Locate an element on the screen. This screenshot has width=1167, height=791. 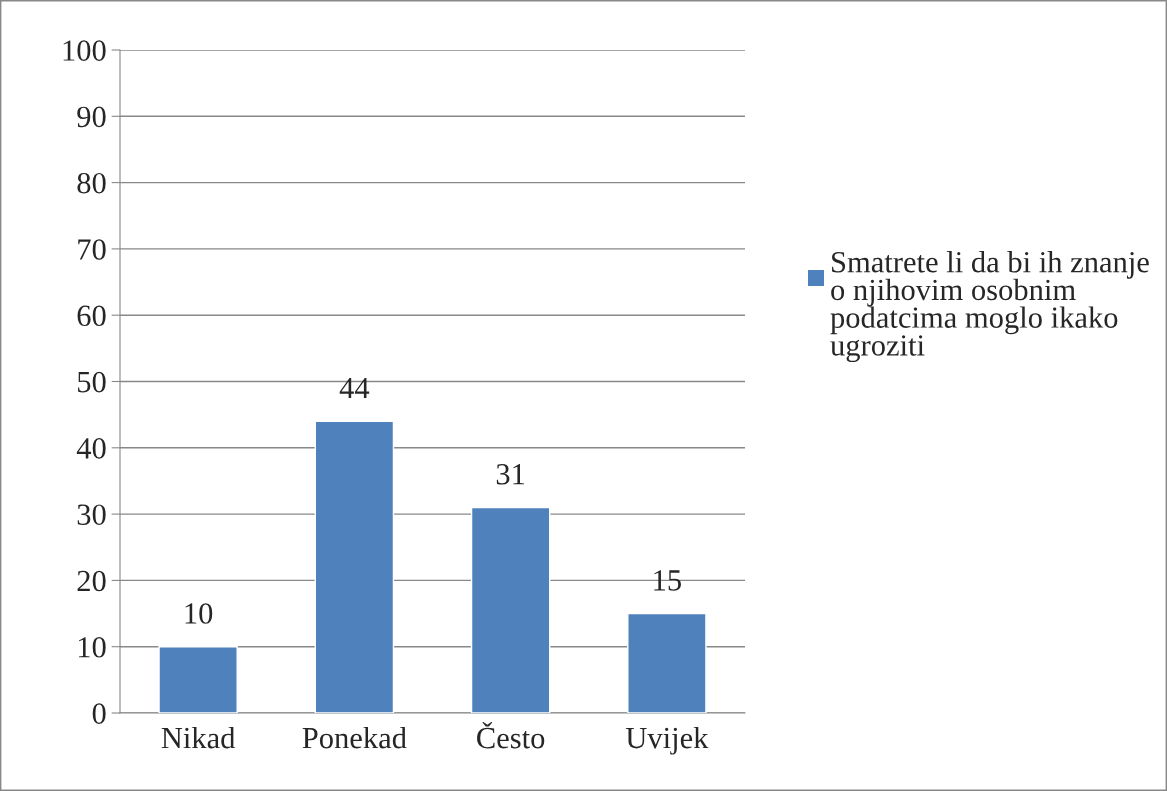
x-tick-label: Ponekad is located at coordinates (354, 737).